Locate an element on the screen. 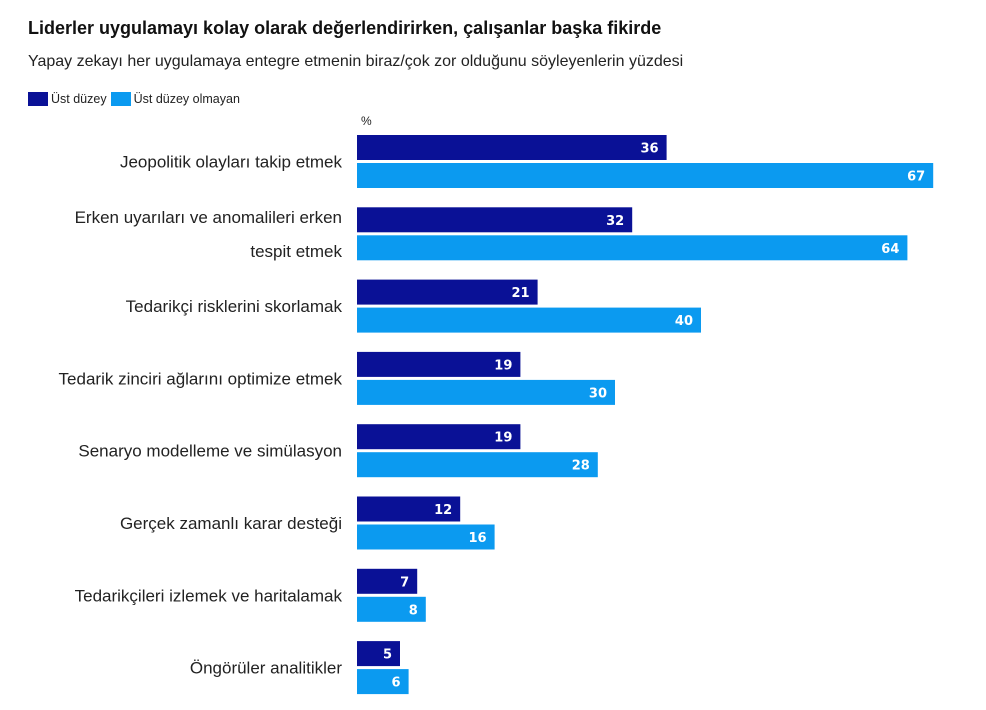  legend-item-nonsenior: Üst düzey olmayan is located at coordinates (175, 99).